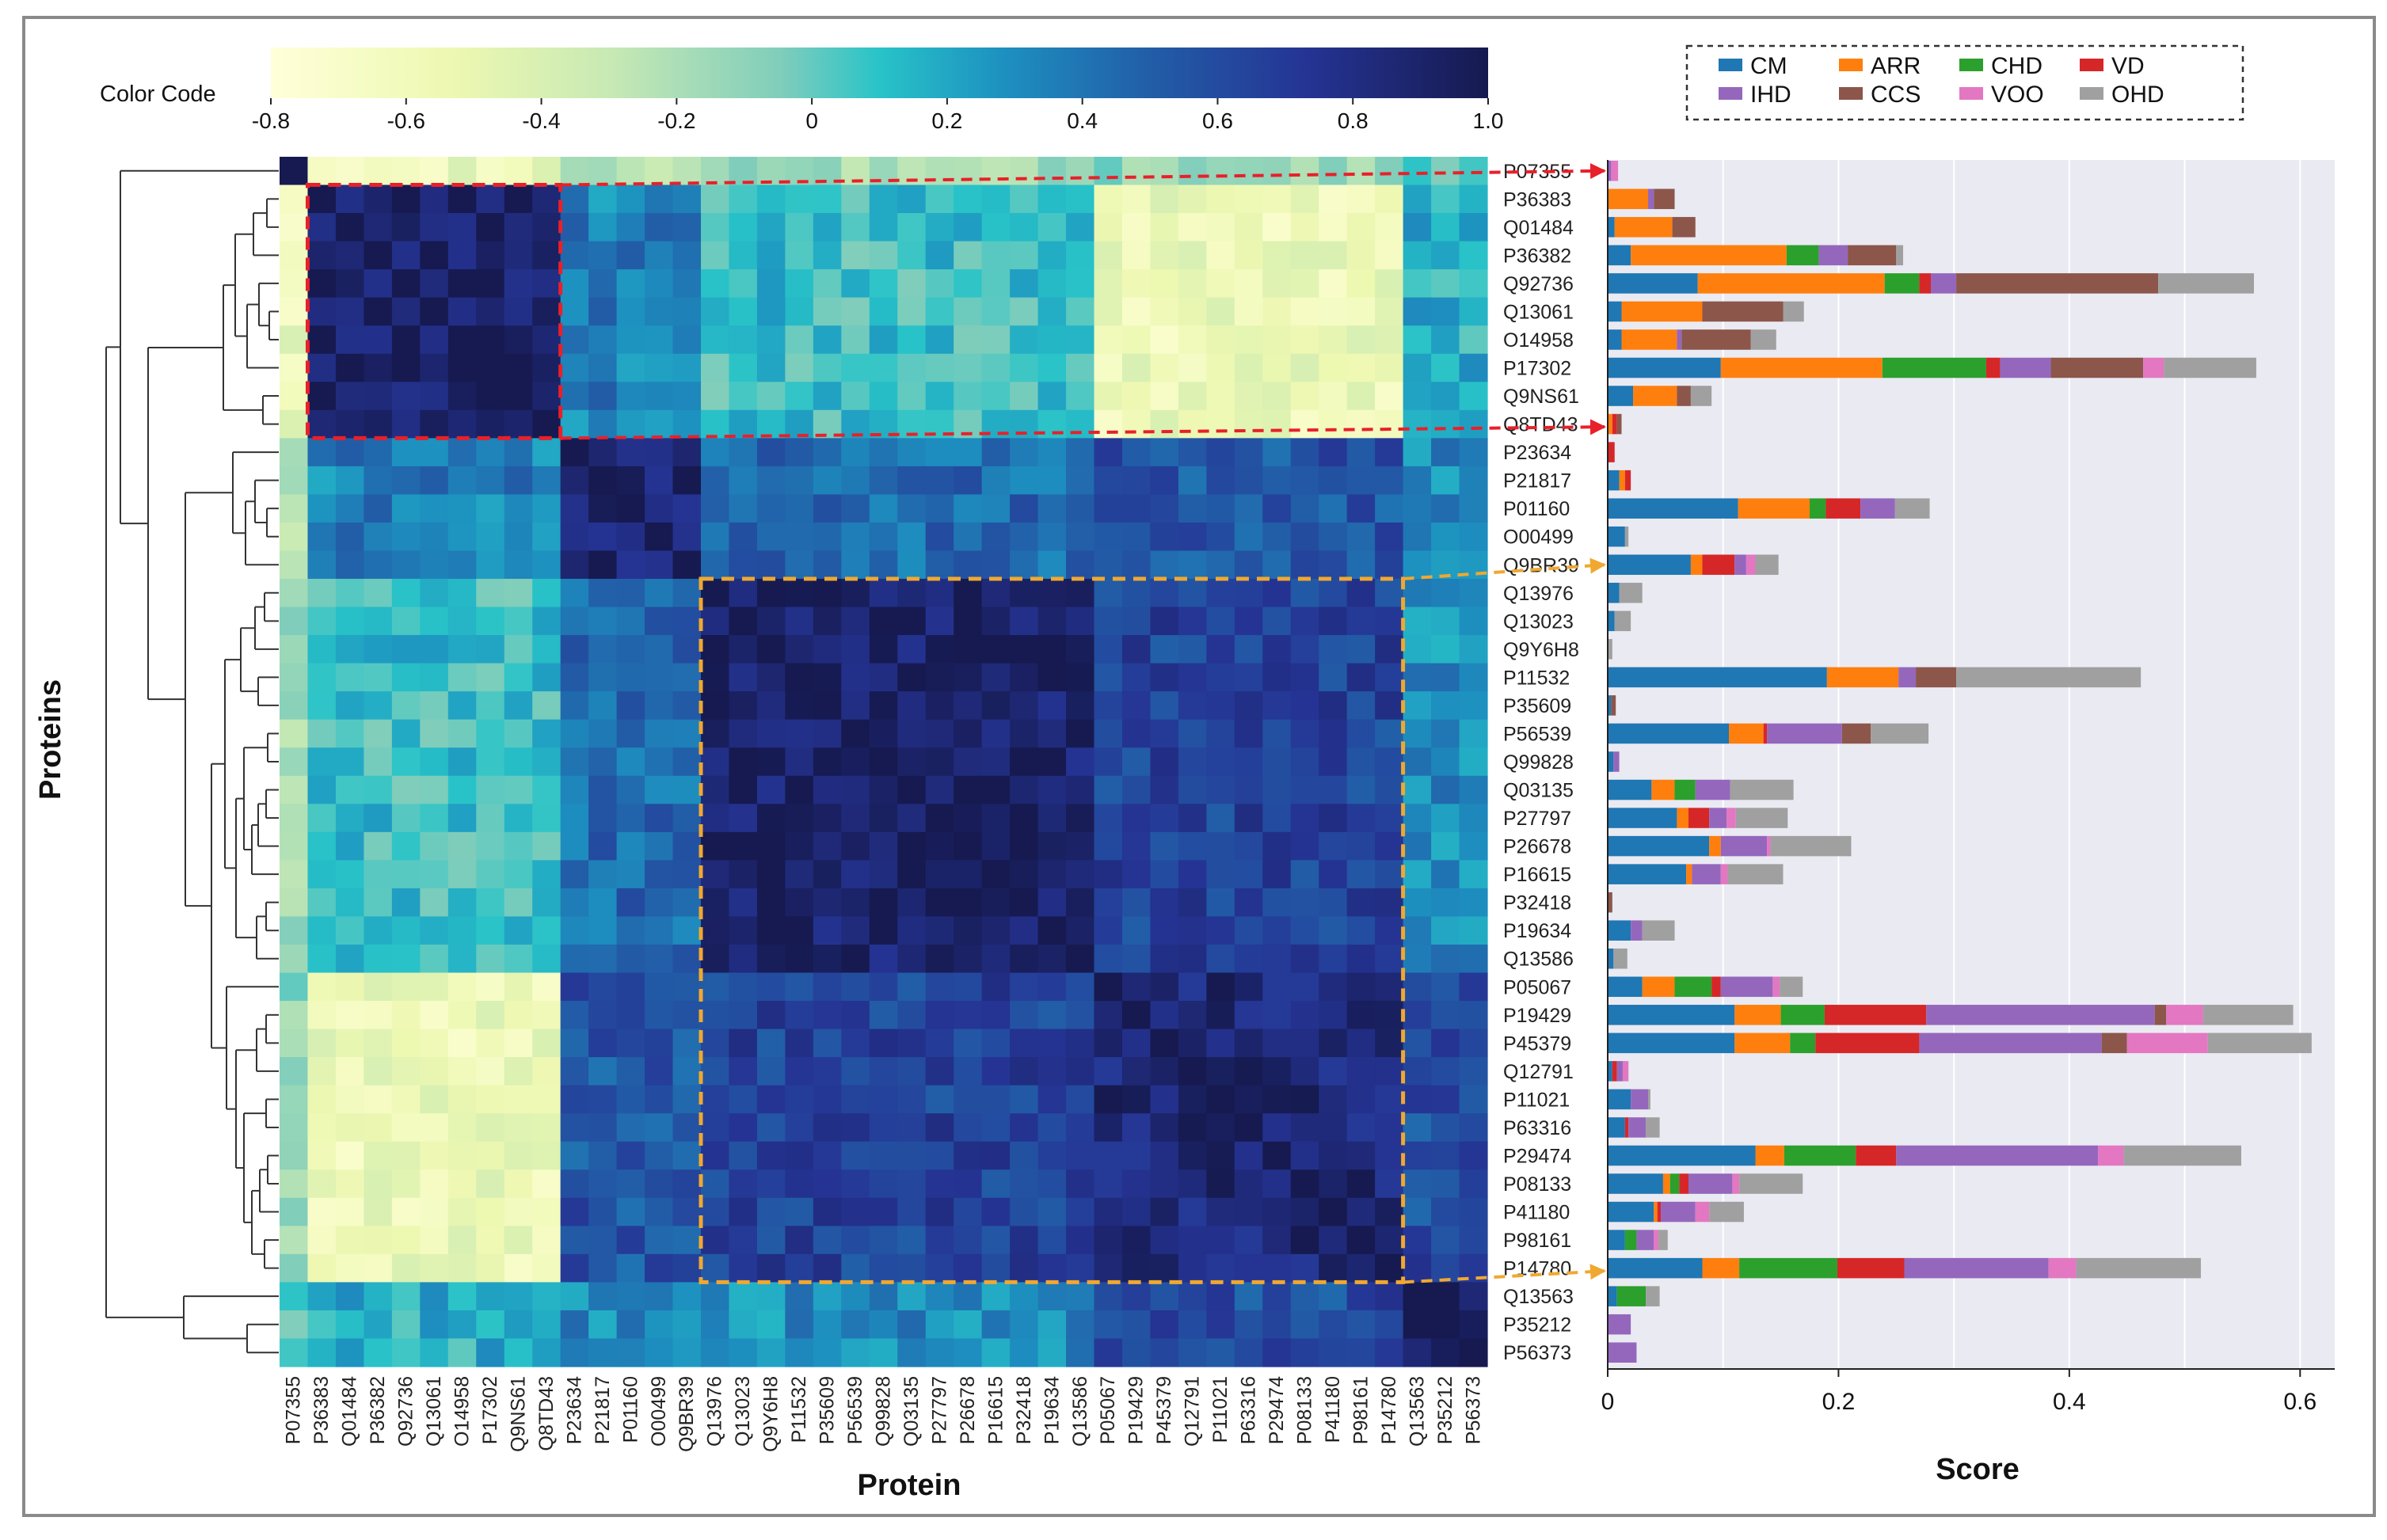  What do you see at coordinates (1538, 594) in the screenshot?
I see `row-label-Q13976: Q13976` at bounding box center [1538, 594].